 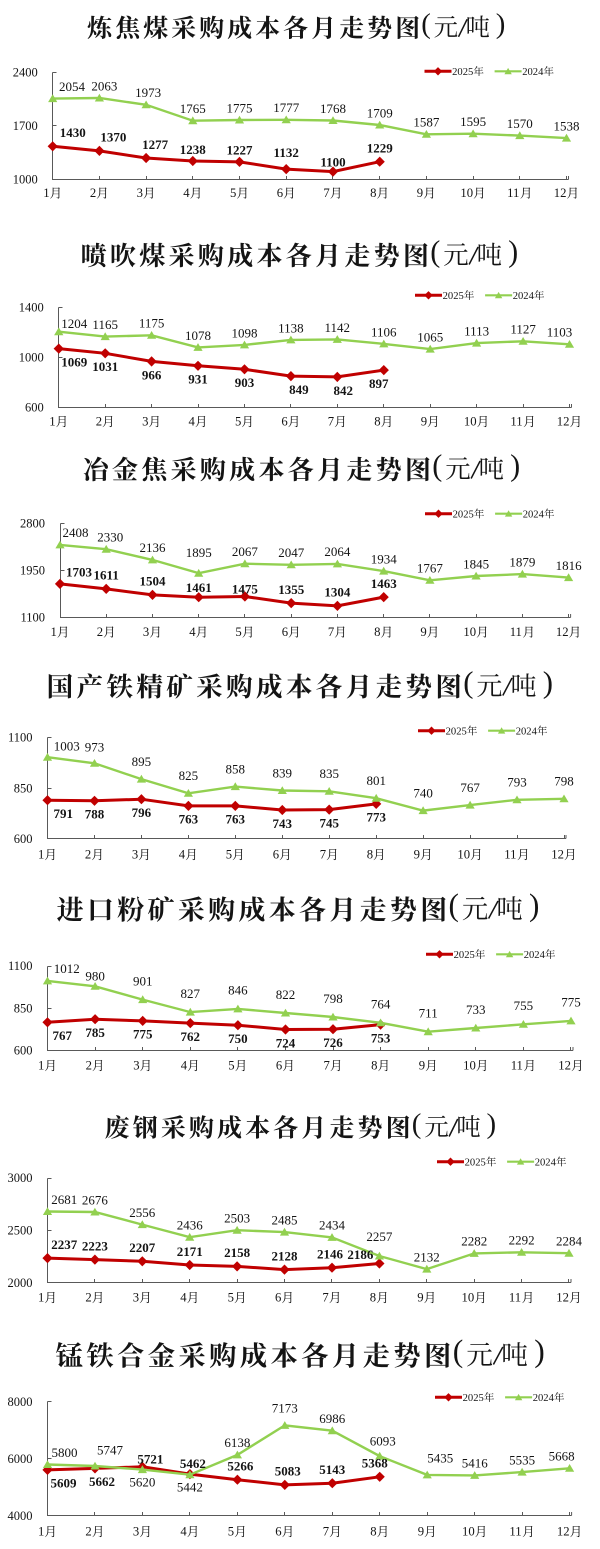 What do you see at coordinates (143, 1034) in the screenshot?
I see `svg-text: 775` at bounding box center [143, 1034].